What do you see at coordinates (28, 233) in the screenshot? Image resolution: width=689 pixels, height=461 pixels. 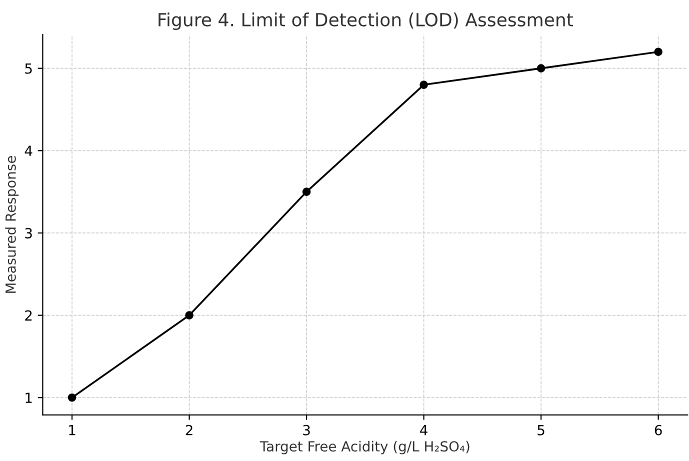 I see `y-tick-label: 3` at bounding box center [28, 233].